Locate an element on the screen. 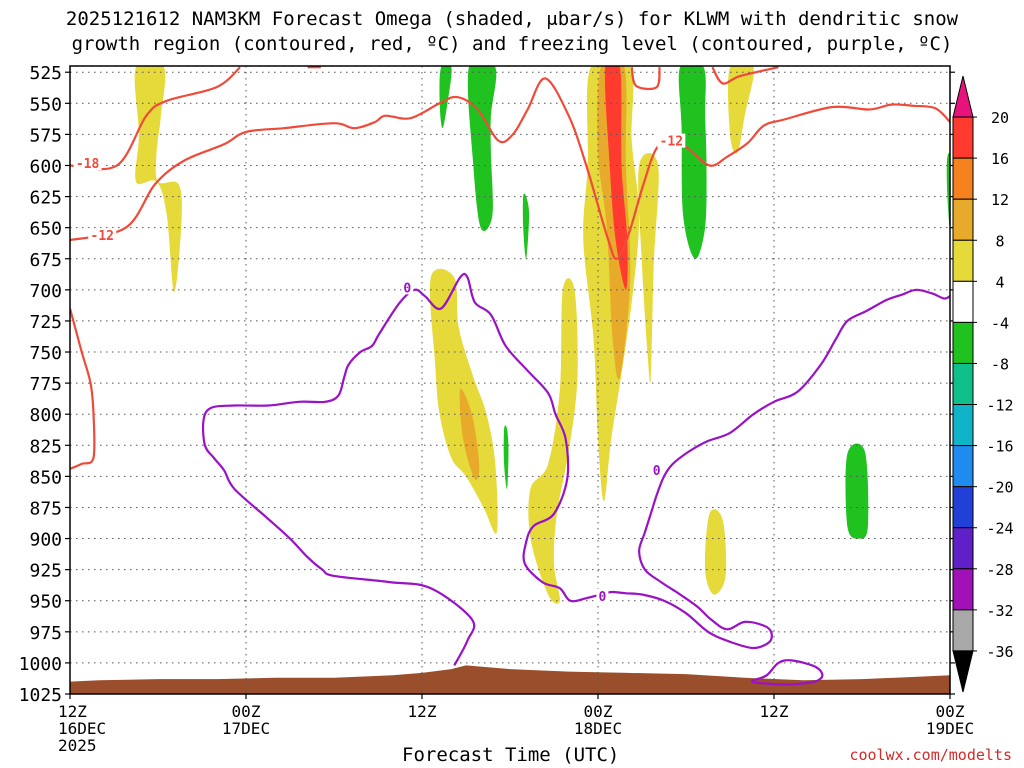 The height and width of the screenshot is (768, 1024). y-tick-label-625: 625 is located at coordinates (45, 198).